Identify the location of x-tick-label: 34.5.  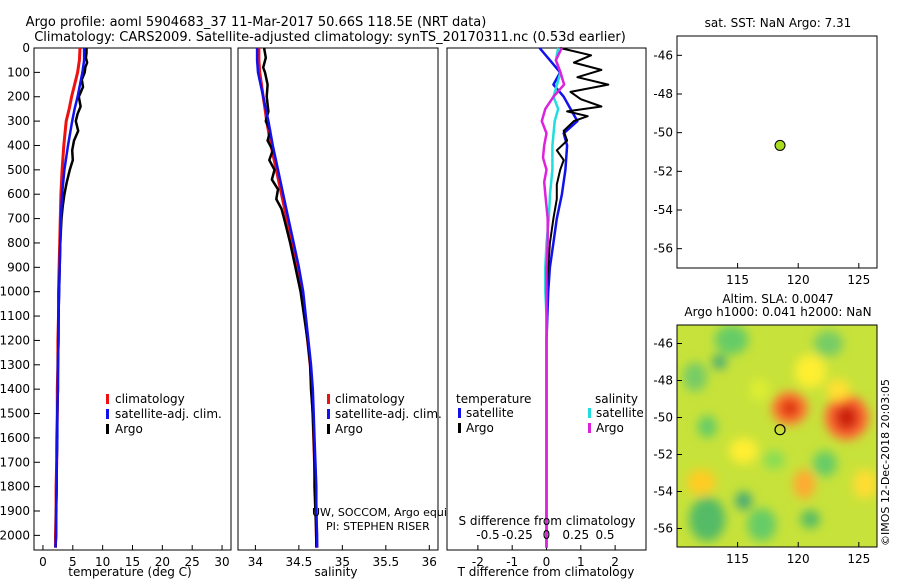
(299, 562).